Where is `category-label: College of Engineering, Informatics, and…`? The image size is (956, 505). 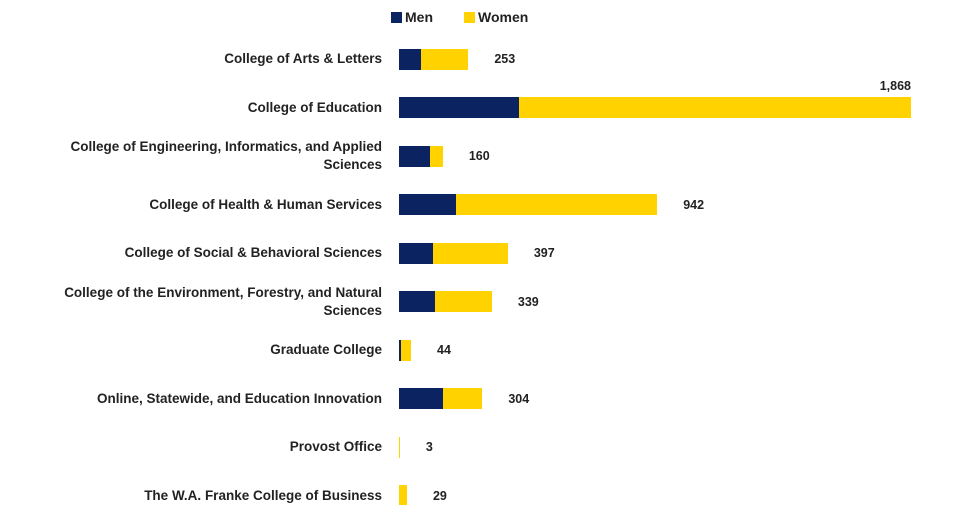
category-label: College of Engineering, Informatics, and… is located at coordinates (226, 155).